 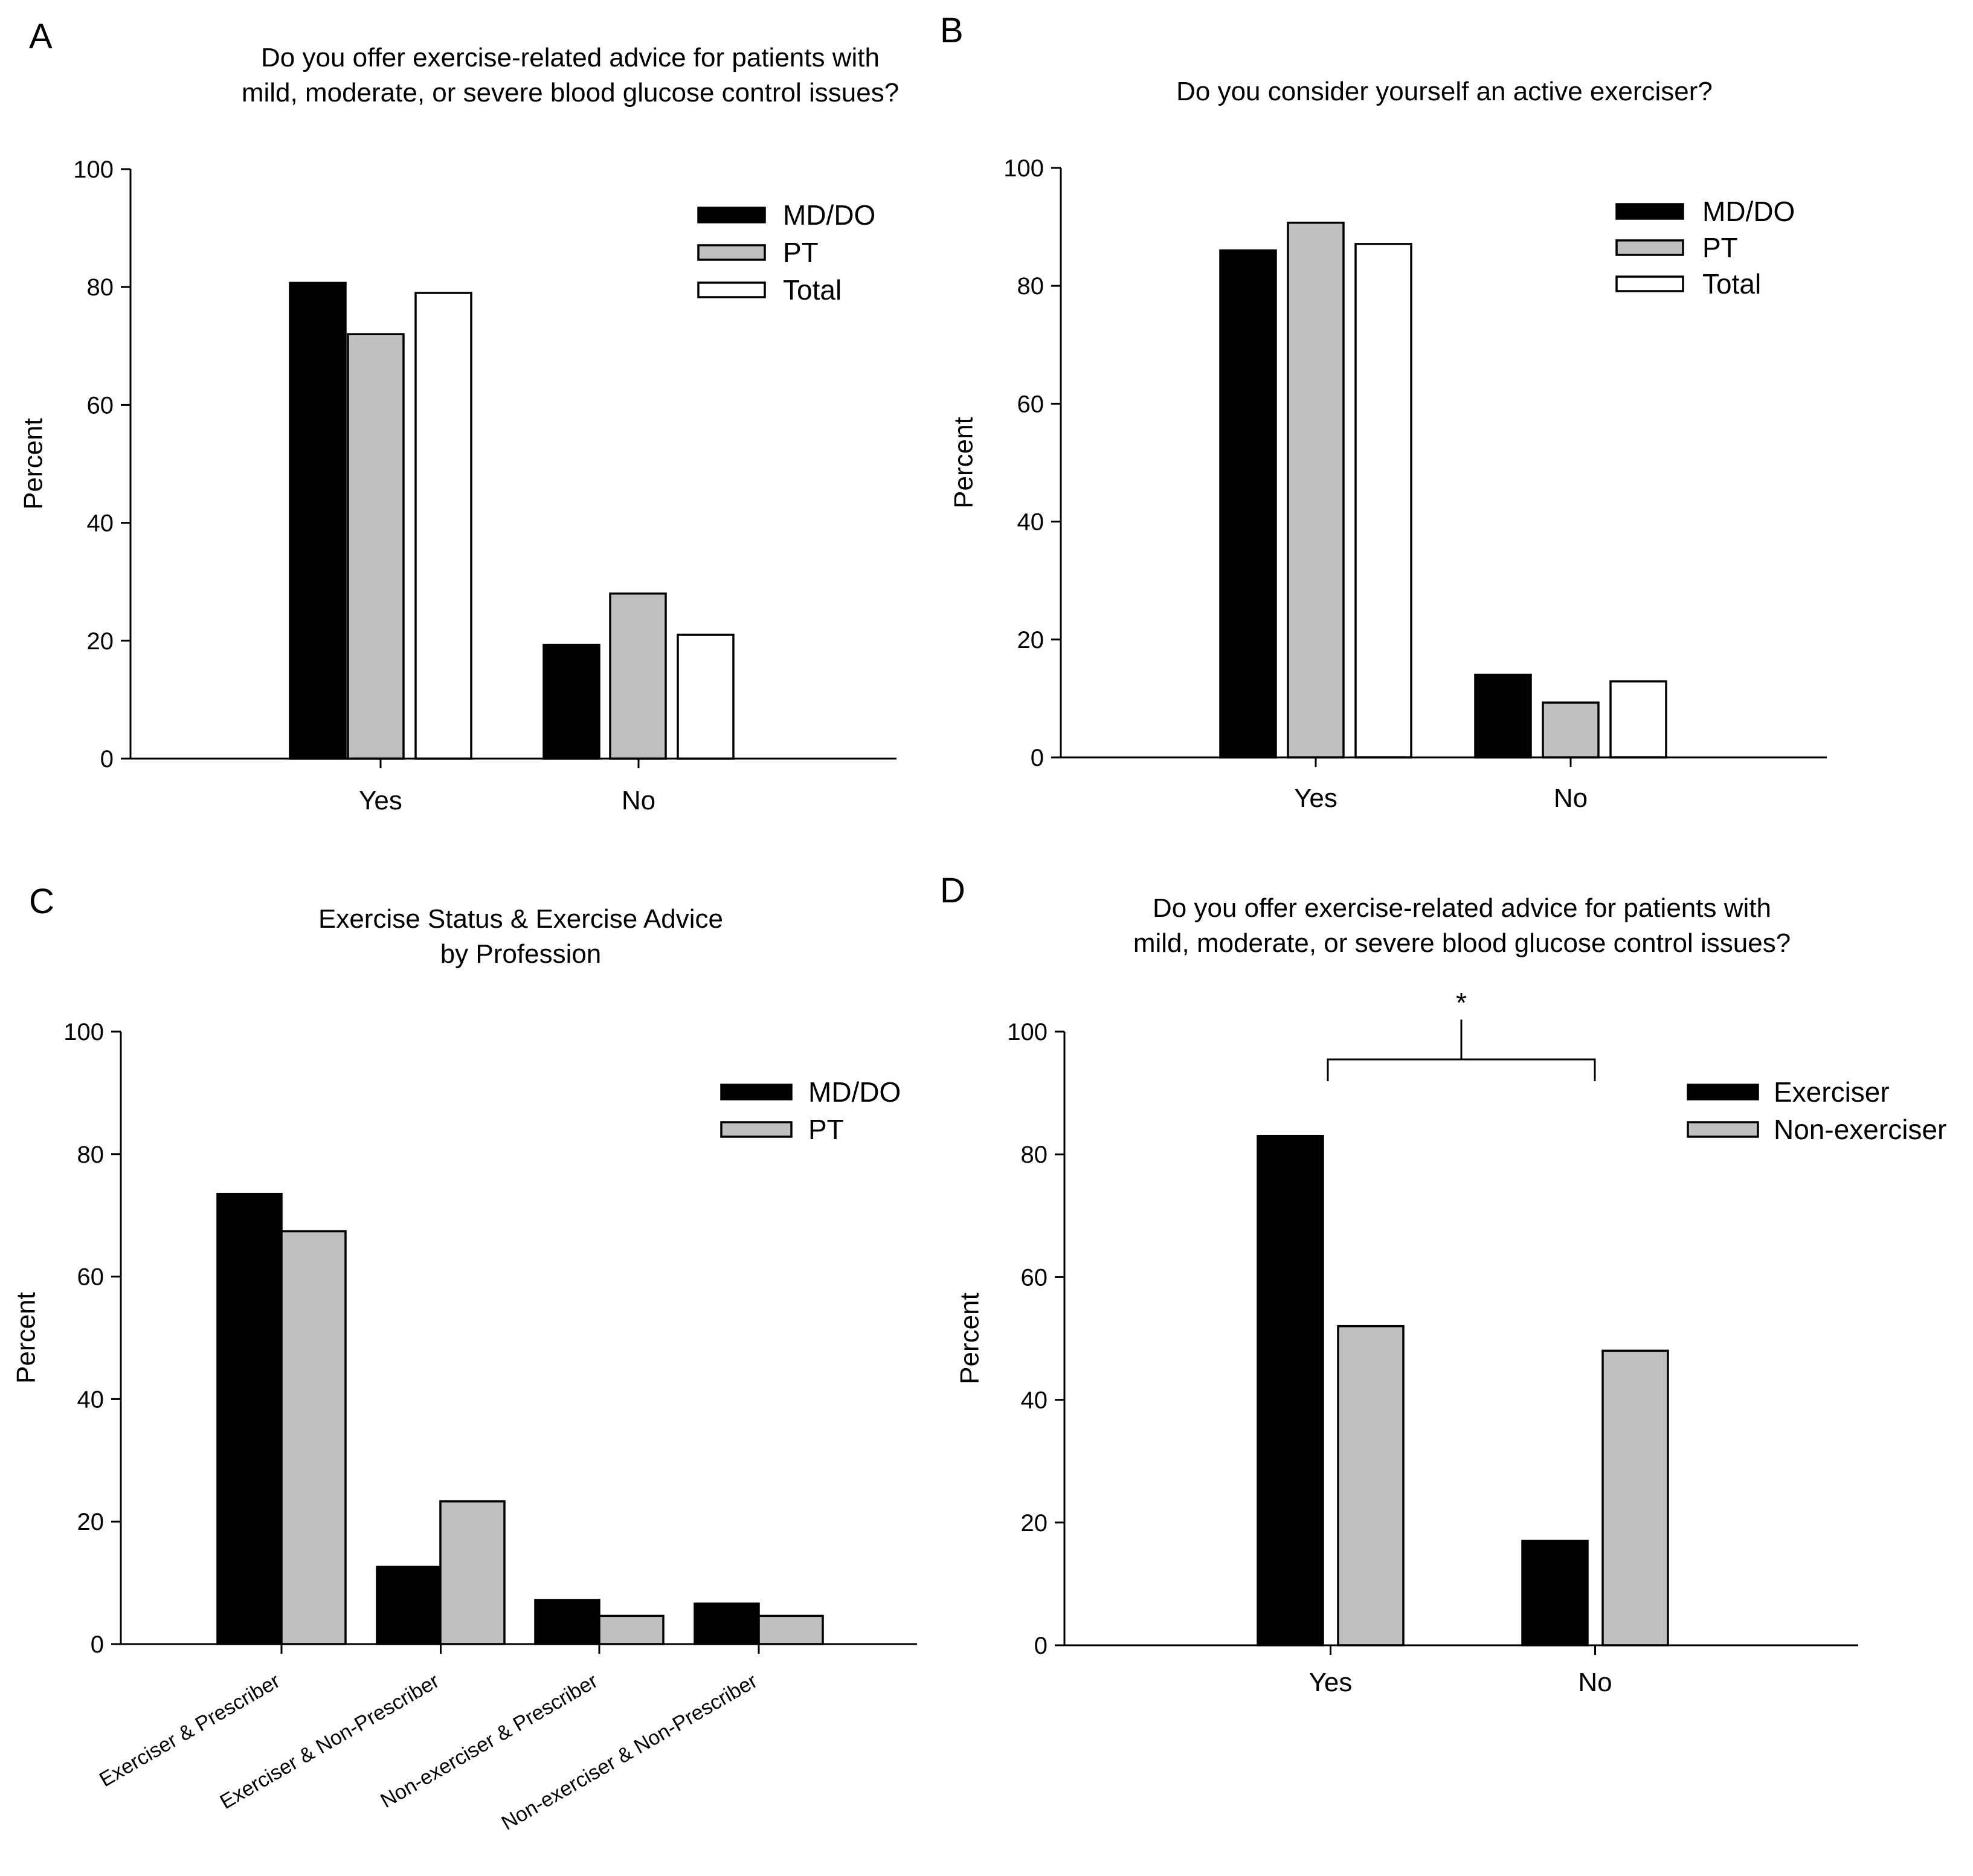 I want to click on chart-title: by Profession, so click(x=521, y=954).